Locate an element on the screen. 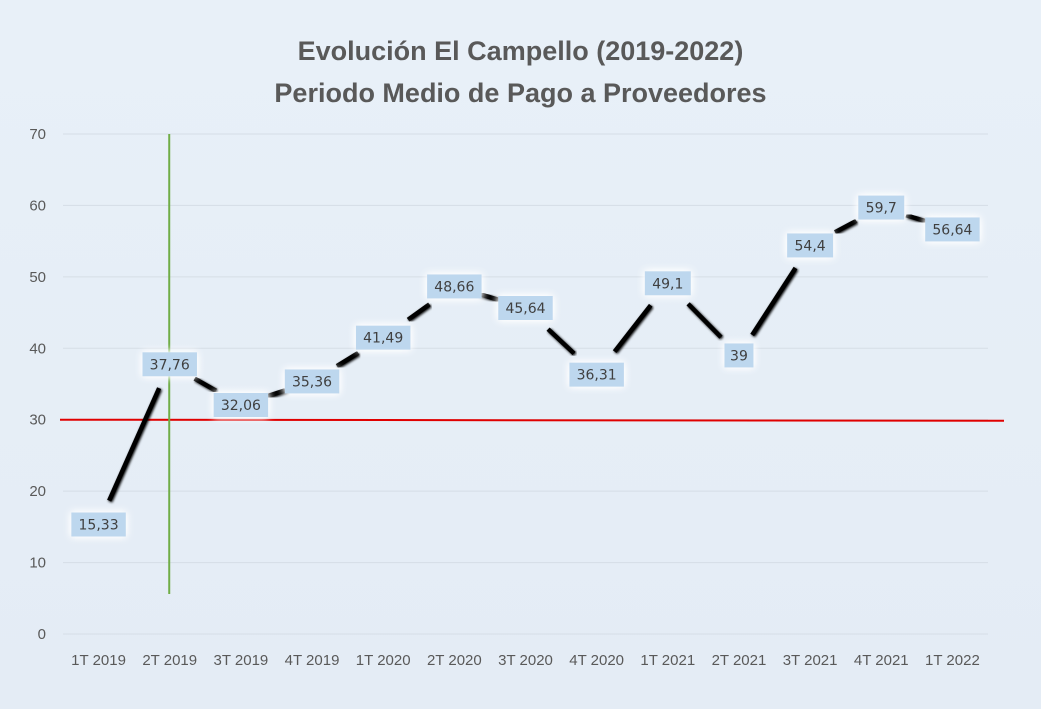  data-label: 56,64 is located at coordinates (952, 229).